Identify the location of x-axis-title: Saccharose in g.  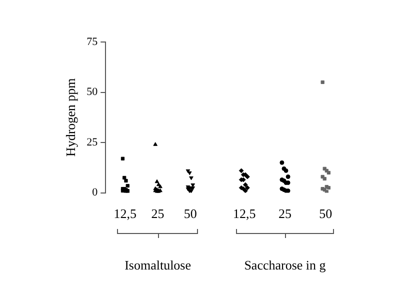
(285, 265).